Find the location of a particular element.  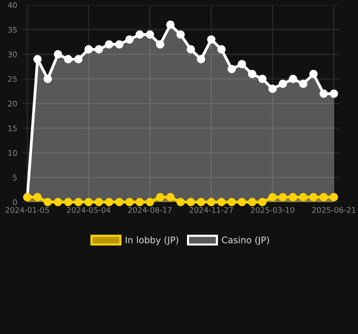

legend-label: Casino (JP) is located at coordinates (245, 241).